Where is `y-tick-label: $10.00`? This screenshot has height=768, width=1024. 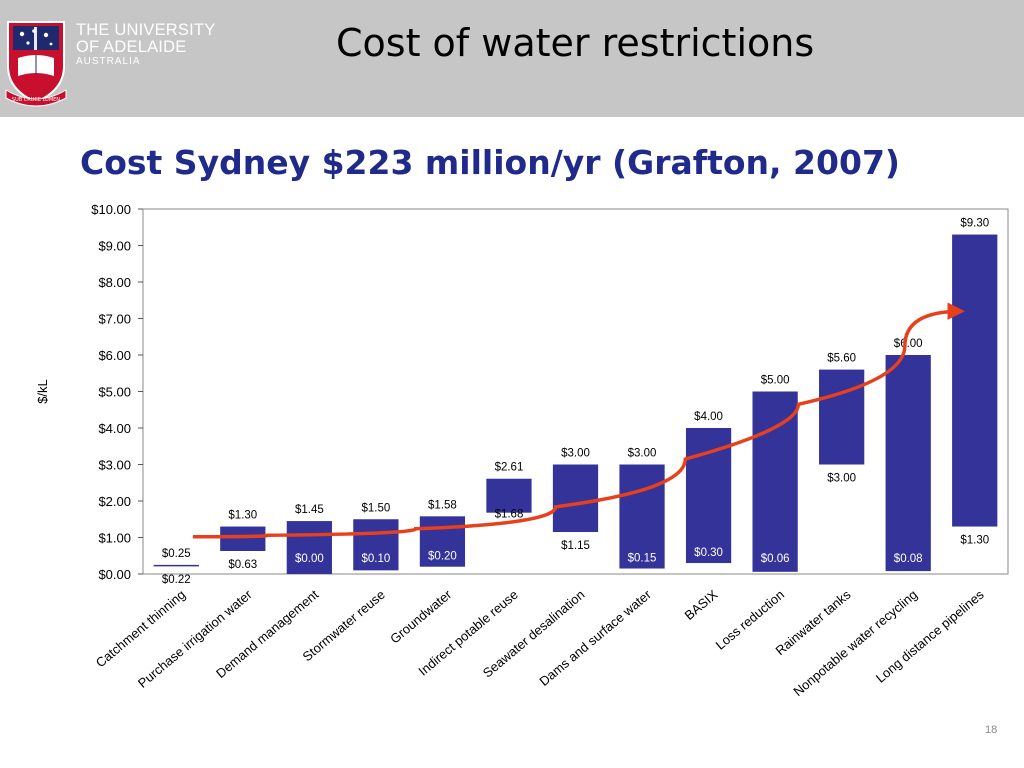
y-tick-label: $10.00 is located at coordinates (111, 209).